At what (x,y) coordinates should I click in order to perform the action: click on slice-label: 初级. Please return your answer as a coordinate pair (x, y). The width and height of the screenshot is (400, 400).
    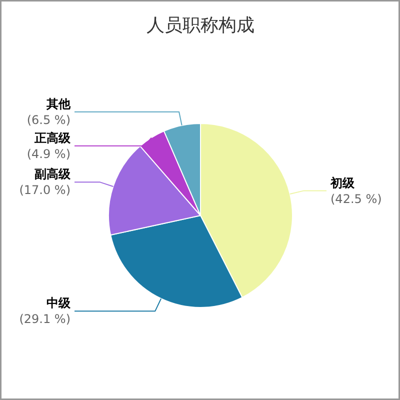
    Looking at the image, I should click on (343, 183).